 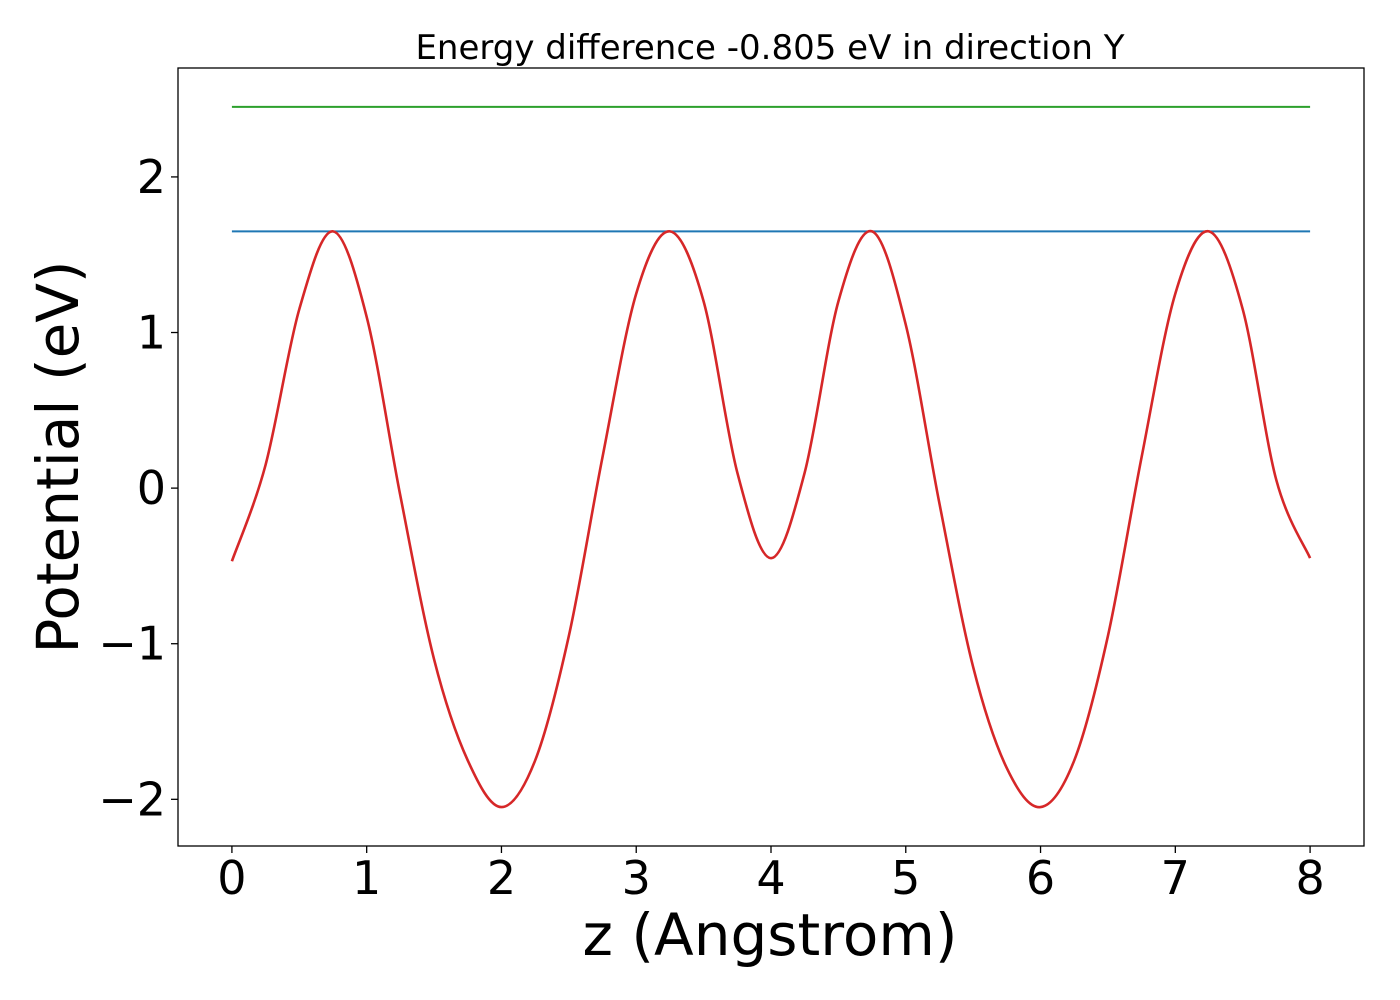 I want to click on x-tick-label: 6, so click(x=1040, y=878).